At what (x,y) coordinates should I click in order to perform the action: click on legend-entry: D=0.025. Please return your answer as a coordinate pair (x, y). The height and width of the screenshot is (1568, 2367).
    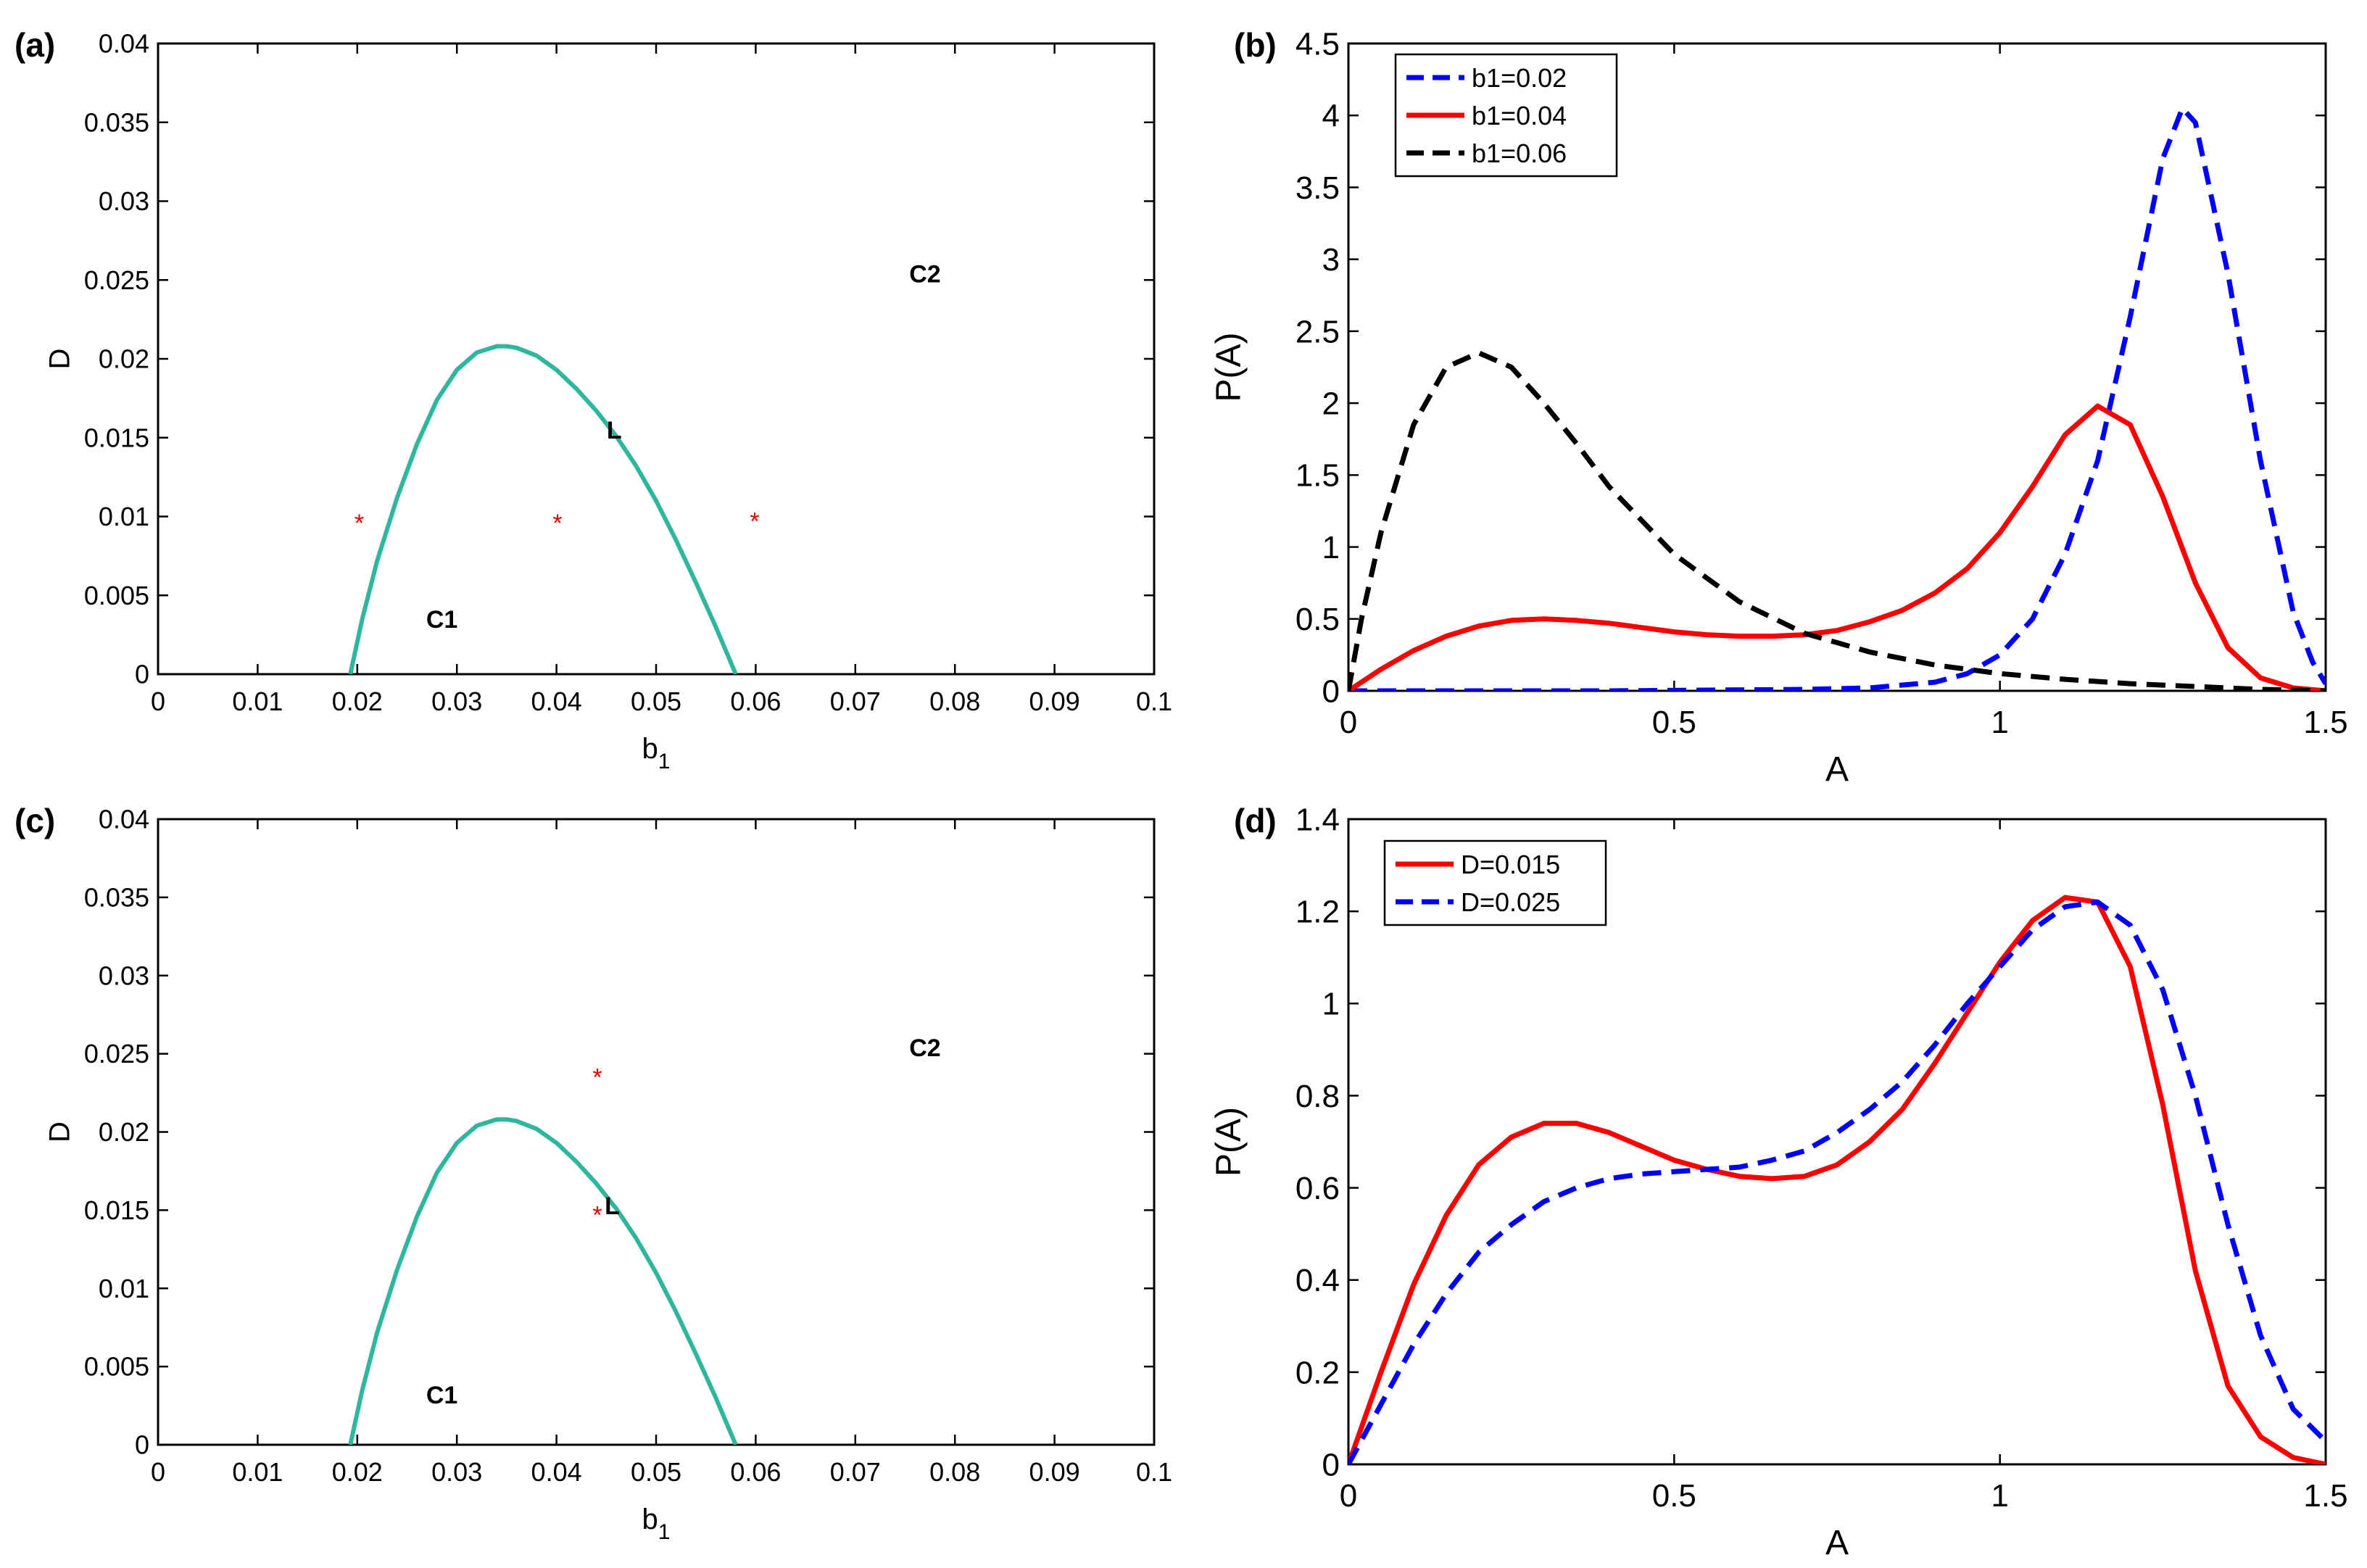
    Looking at the image, I should click on (1510, 902).